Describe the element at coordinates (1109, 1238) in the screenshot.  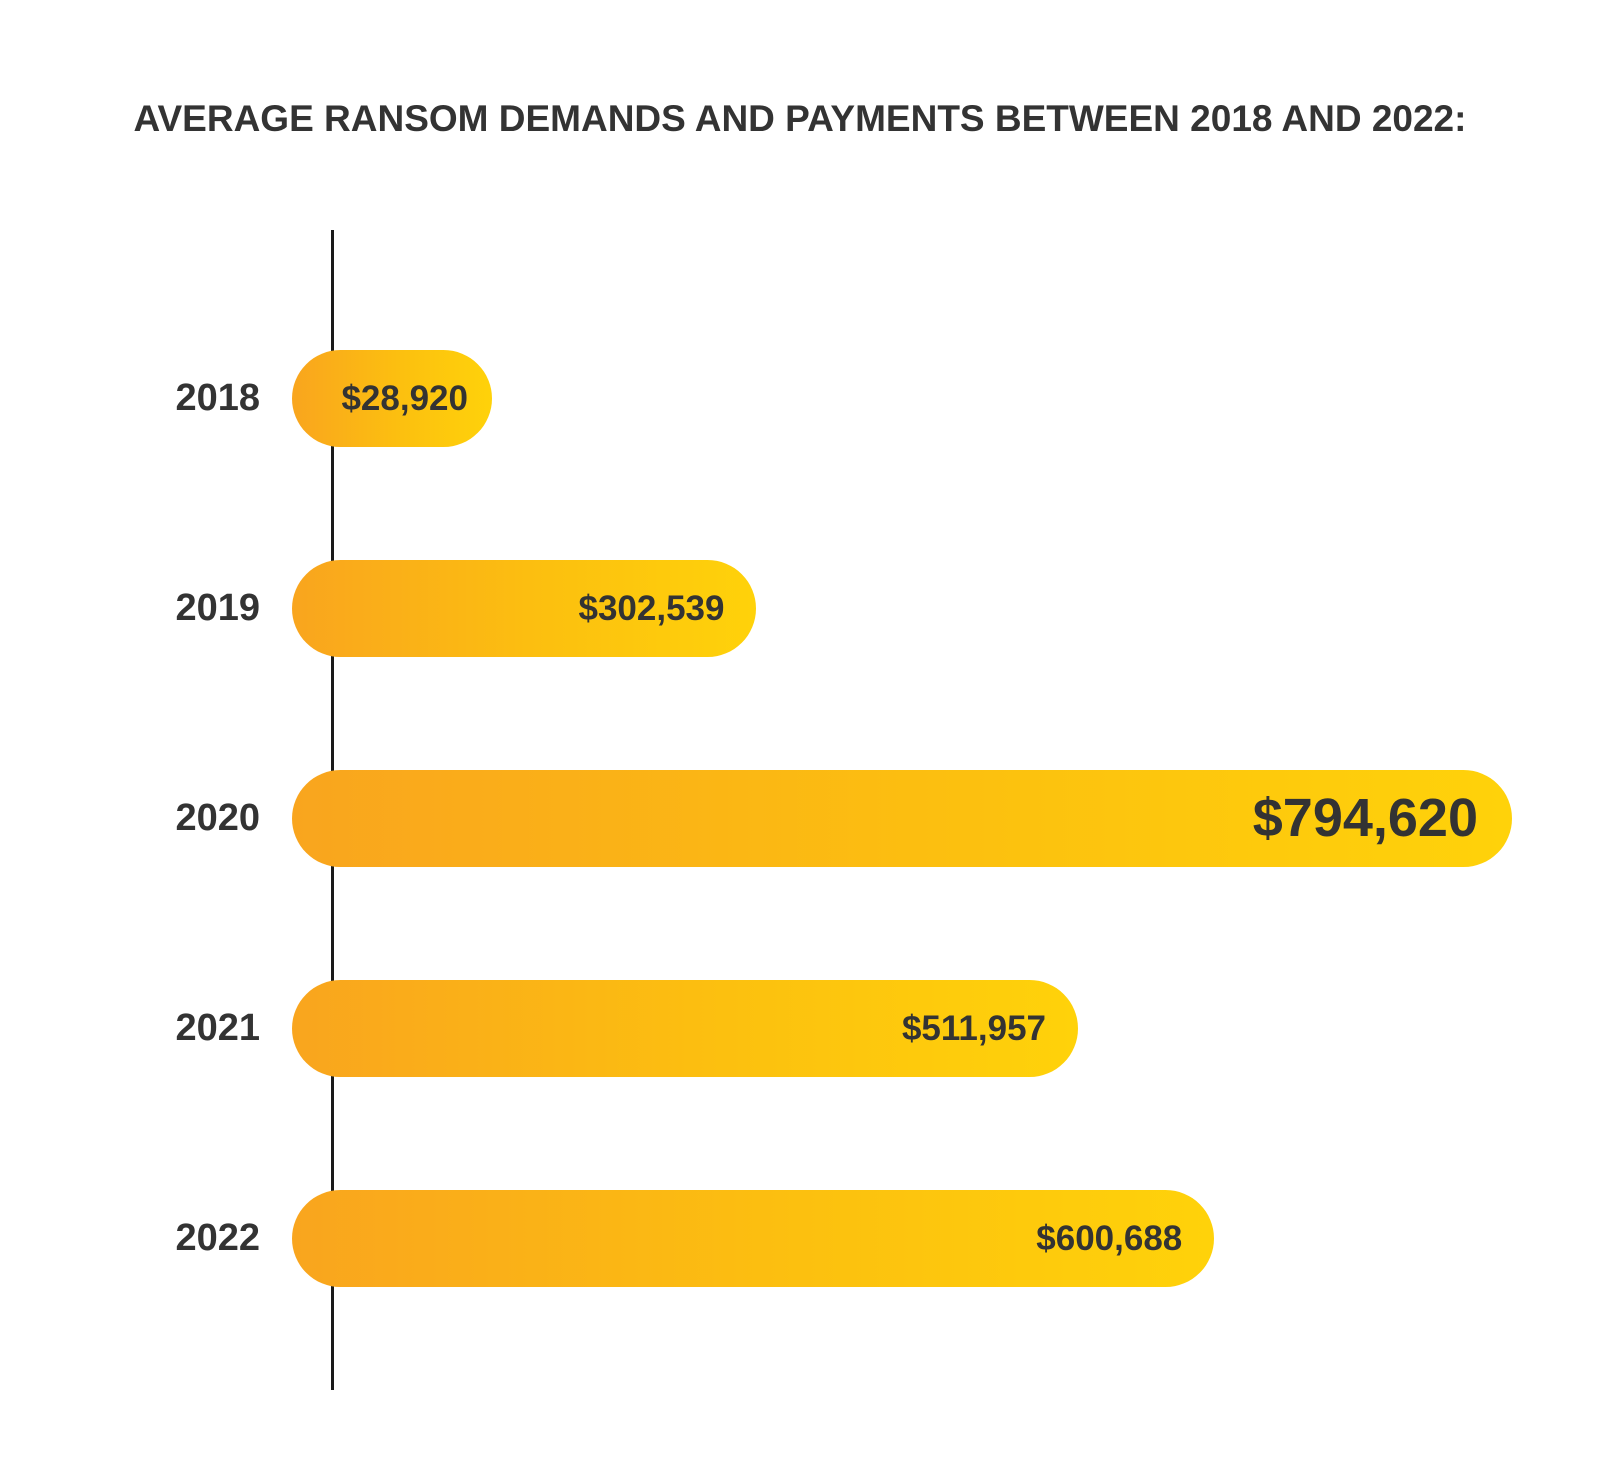
I see `data-label-2022: $600,688` at that location.